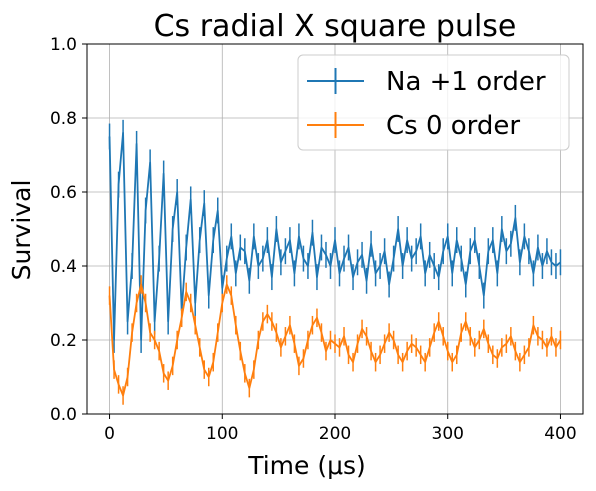 This screenshot has width=596, height=491. I want to click on x-tick-label: 400, so click(560, 434).